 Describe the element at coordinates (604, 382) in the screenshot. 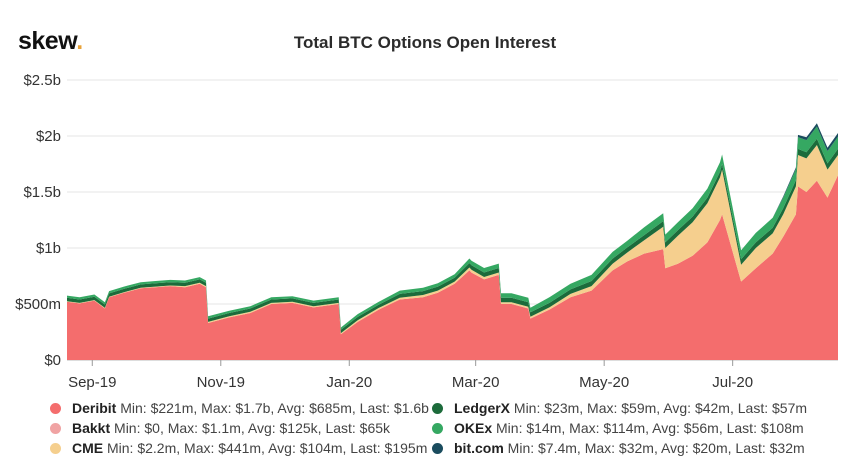

I see `x-tick-label: May-20` at that location.